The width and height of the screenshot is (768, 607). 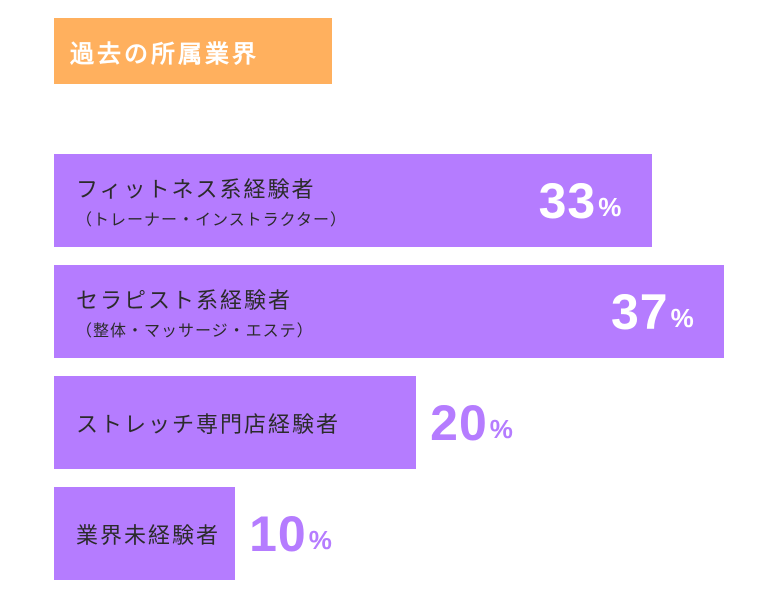 I want to click on value-label: 20%, so click(x=471, y=422).